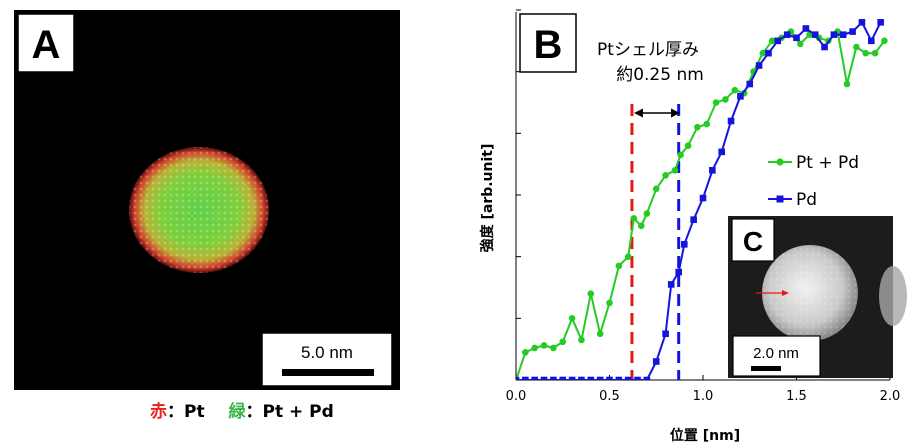  Describe the element at coordinates (827, 163) in the screenshot. I see `legend-label-ptpd: Pt + Pd` at that location.